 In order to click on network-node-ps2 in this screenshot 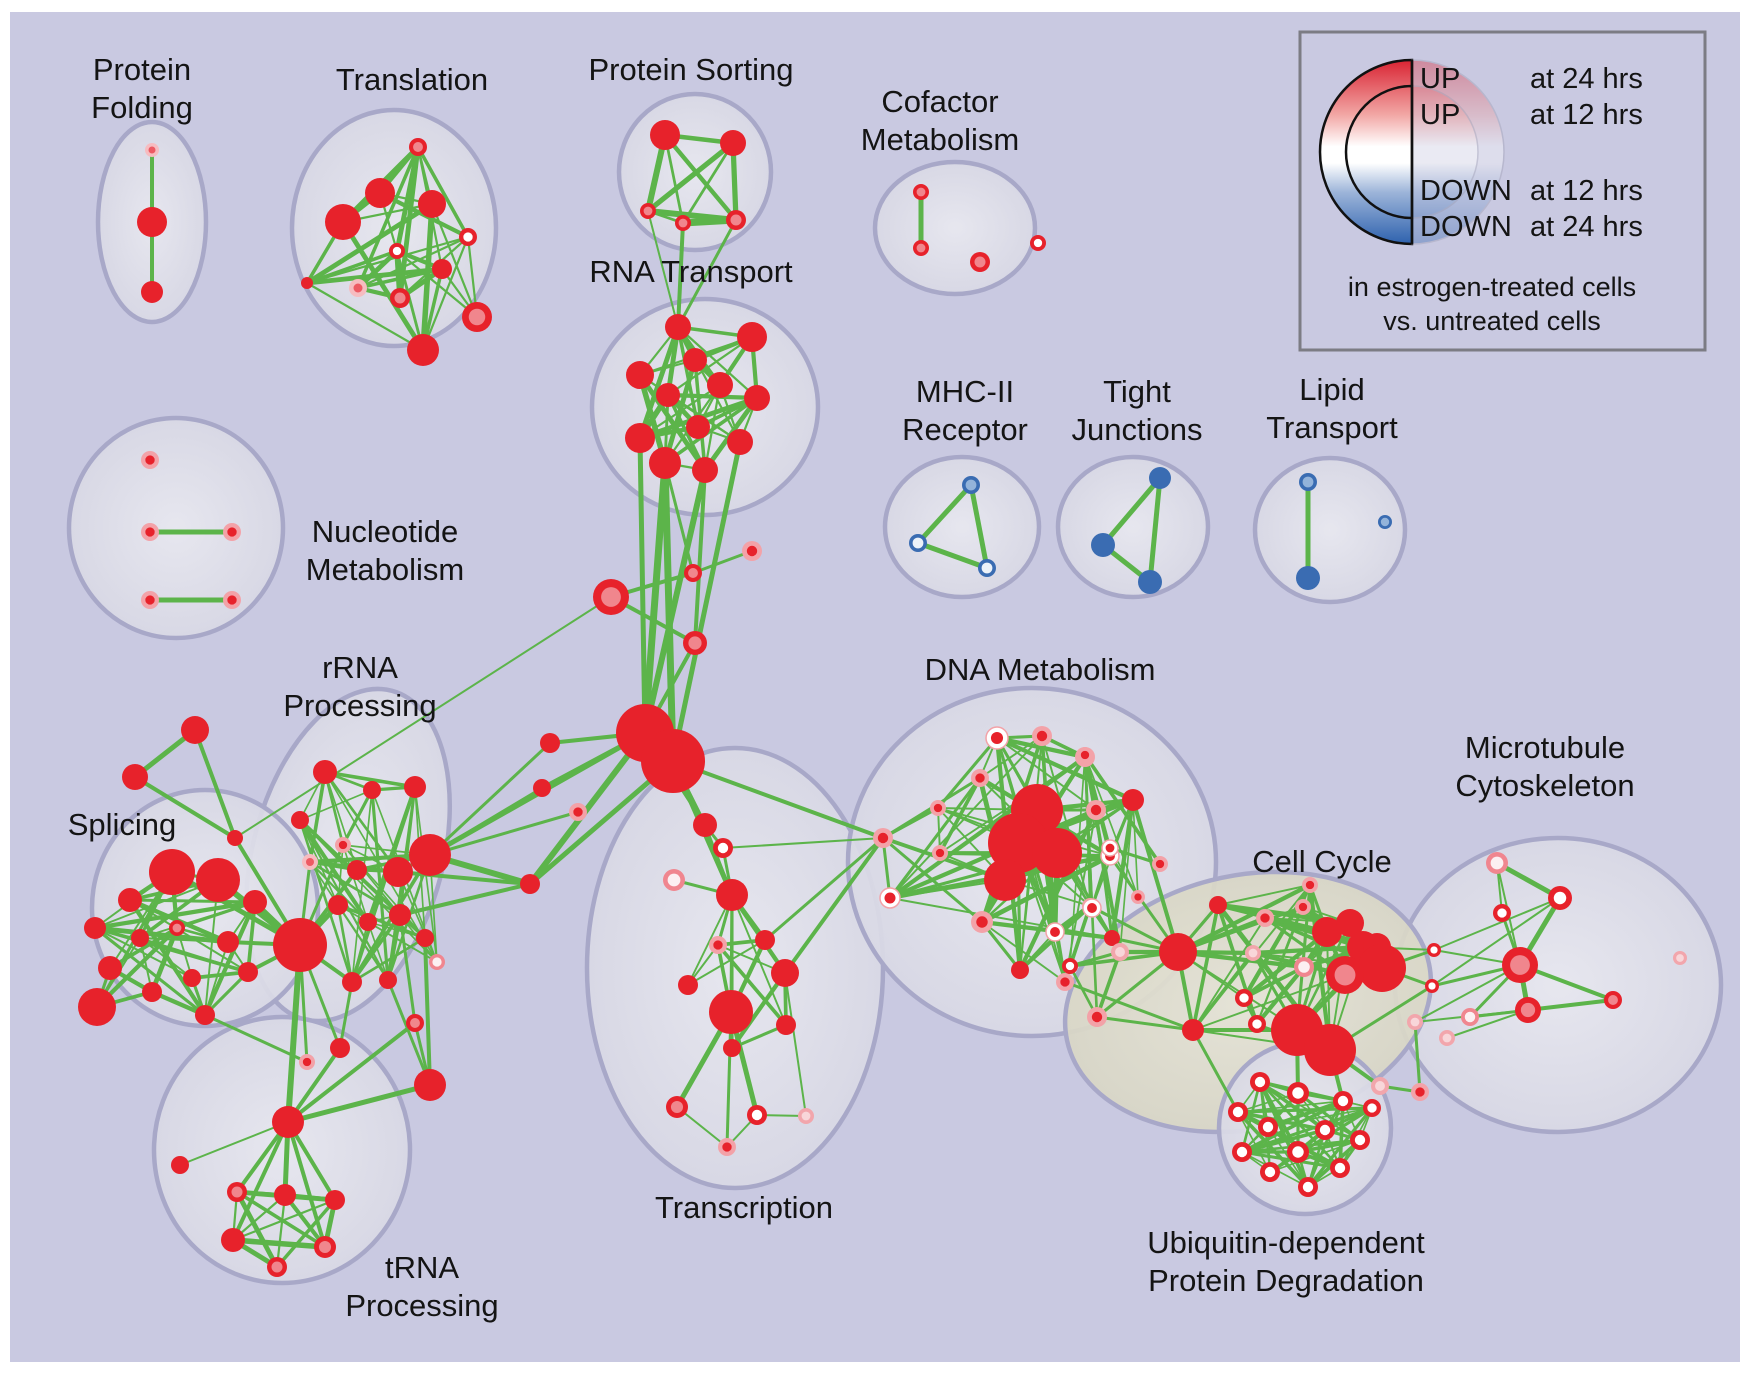, I will do `click(733, 143)`.